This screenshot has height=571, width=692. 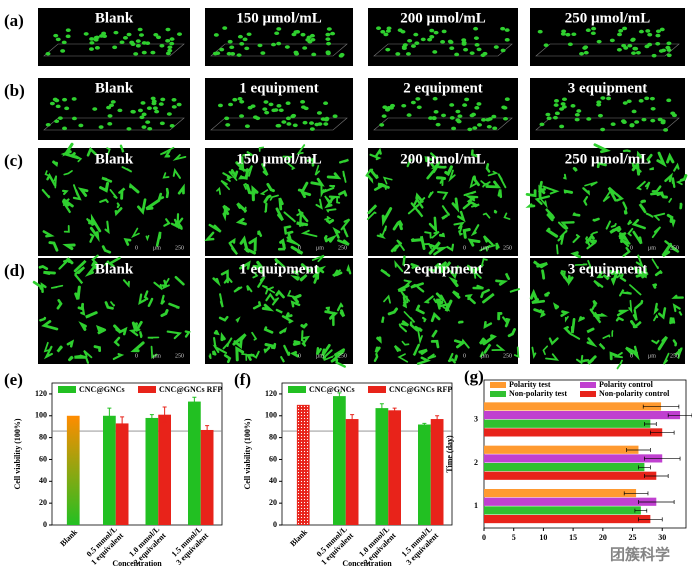 I want to click on y-tick-label: 2, so click(x=476, y=462).